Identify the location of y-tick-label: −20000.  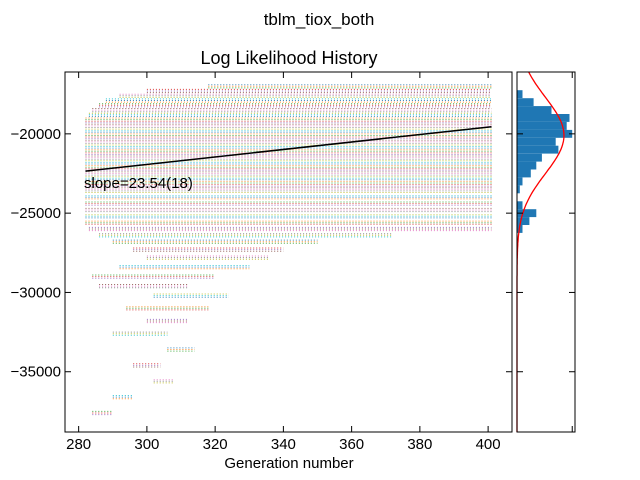
(36, 134).